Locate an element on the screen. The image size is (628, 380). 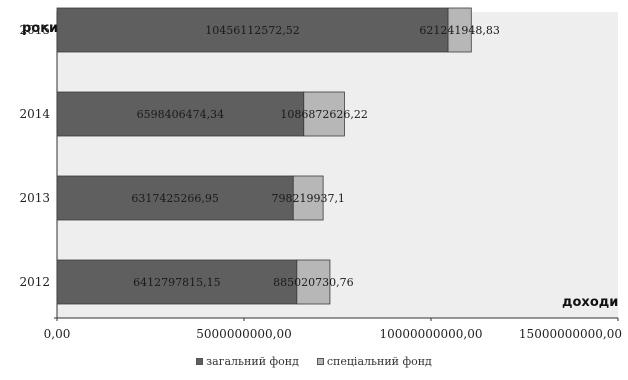
x-tick-label-3: 15000000000,00 is located at coordinates (570, 334).